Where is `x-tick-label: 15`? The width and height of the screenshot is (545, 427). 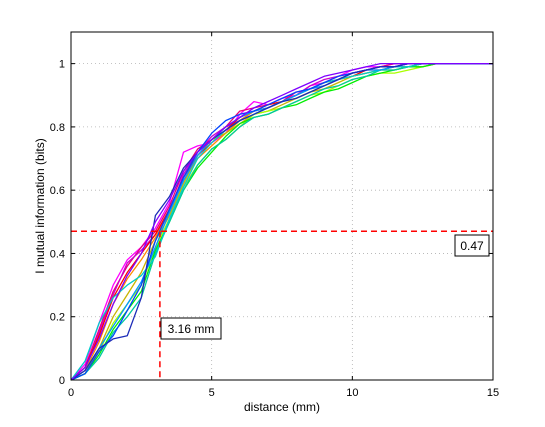
x-tick-label: 15 is located at coordinates (493, 393).